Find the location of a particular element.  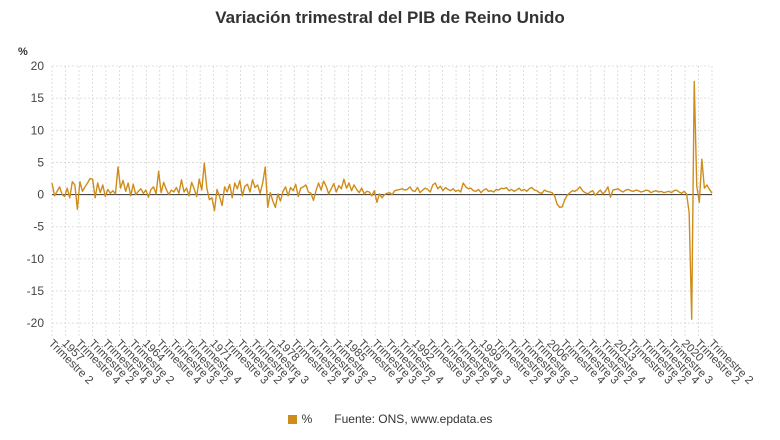

legend: % Fuente: ONS, www.epdata.es is located at coordinates (390, 419).